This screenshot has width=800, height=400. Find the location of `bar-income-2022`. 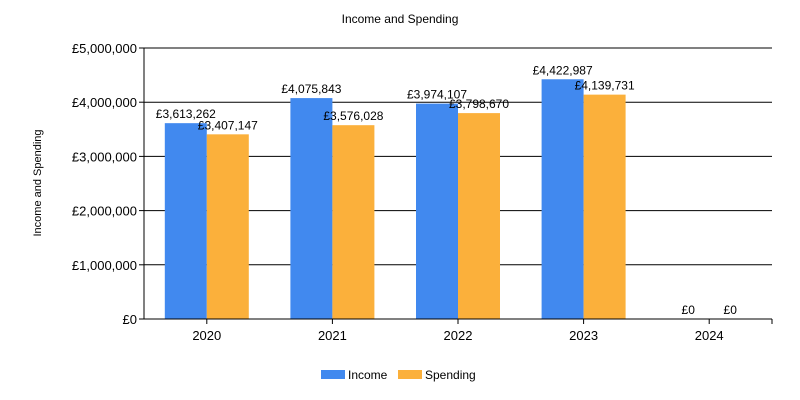

bar-income-2022 is located at coordinates (437, 211).